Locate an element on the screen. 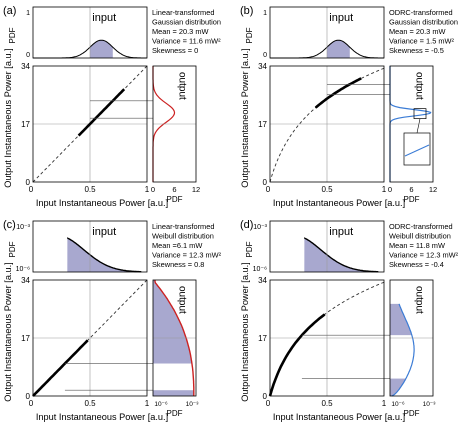  info-line-4: Skewness = -0.4 is located at coordinates (416, 264).